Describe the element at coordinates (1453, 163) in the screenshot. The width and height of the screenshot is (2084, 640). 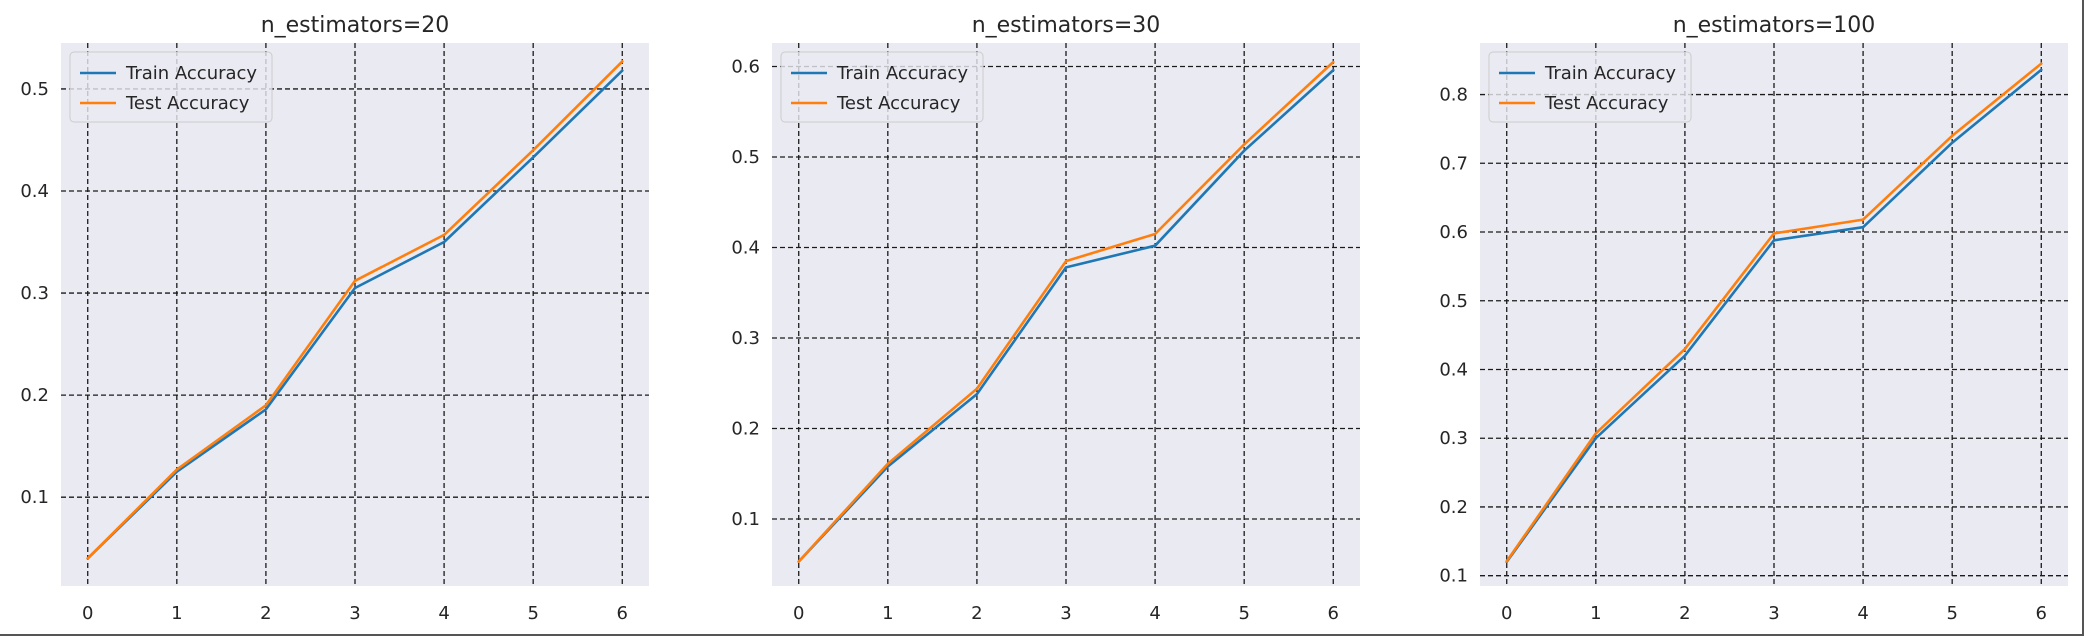
I see `y-tick-label: 0.7` at that location.